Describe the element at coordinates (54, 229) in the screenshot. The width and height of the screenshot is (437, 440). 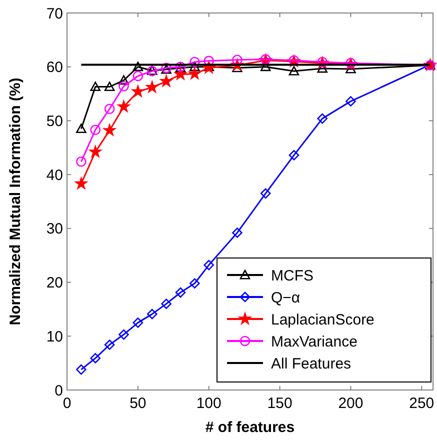
I see `y-tick-label: 30` at that location.